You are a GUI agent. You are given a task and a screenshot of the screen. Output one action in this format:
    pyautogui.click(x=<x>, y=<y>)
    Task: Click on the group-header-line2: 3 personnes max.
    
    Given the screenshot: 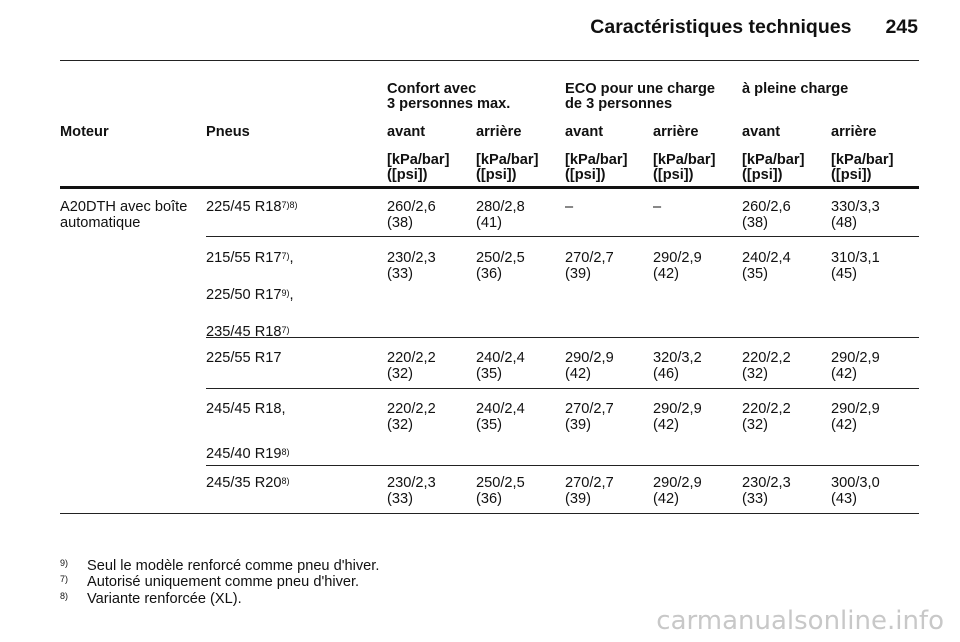 What is the action you would take?
    pyautogui.click(x=449, y=104)
    